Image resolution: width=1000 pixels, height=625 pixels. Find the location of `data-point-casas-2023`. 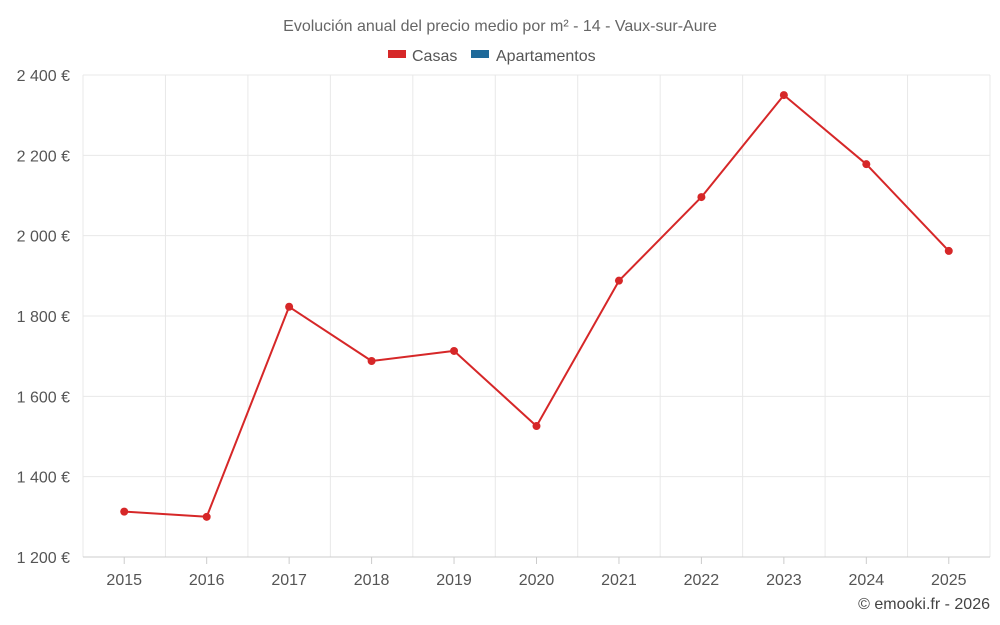

data-point-casas-2023 is located at coordinates (783, 95).